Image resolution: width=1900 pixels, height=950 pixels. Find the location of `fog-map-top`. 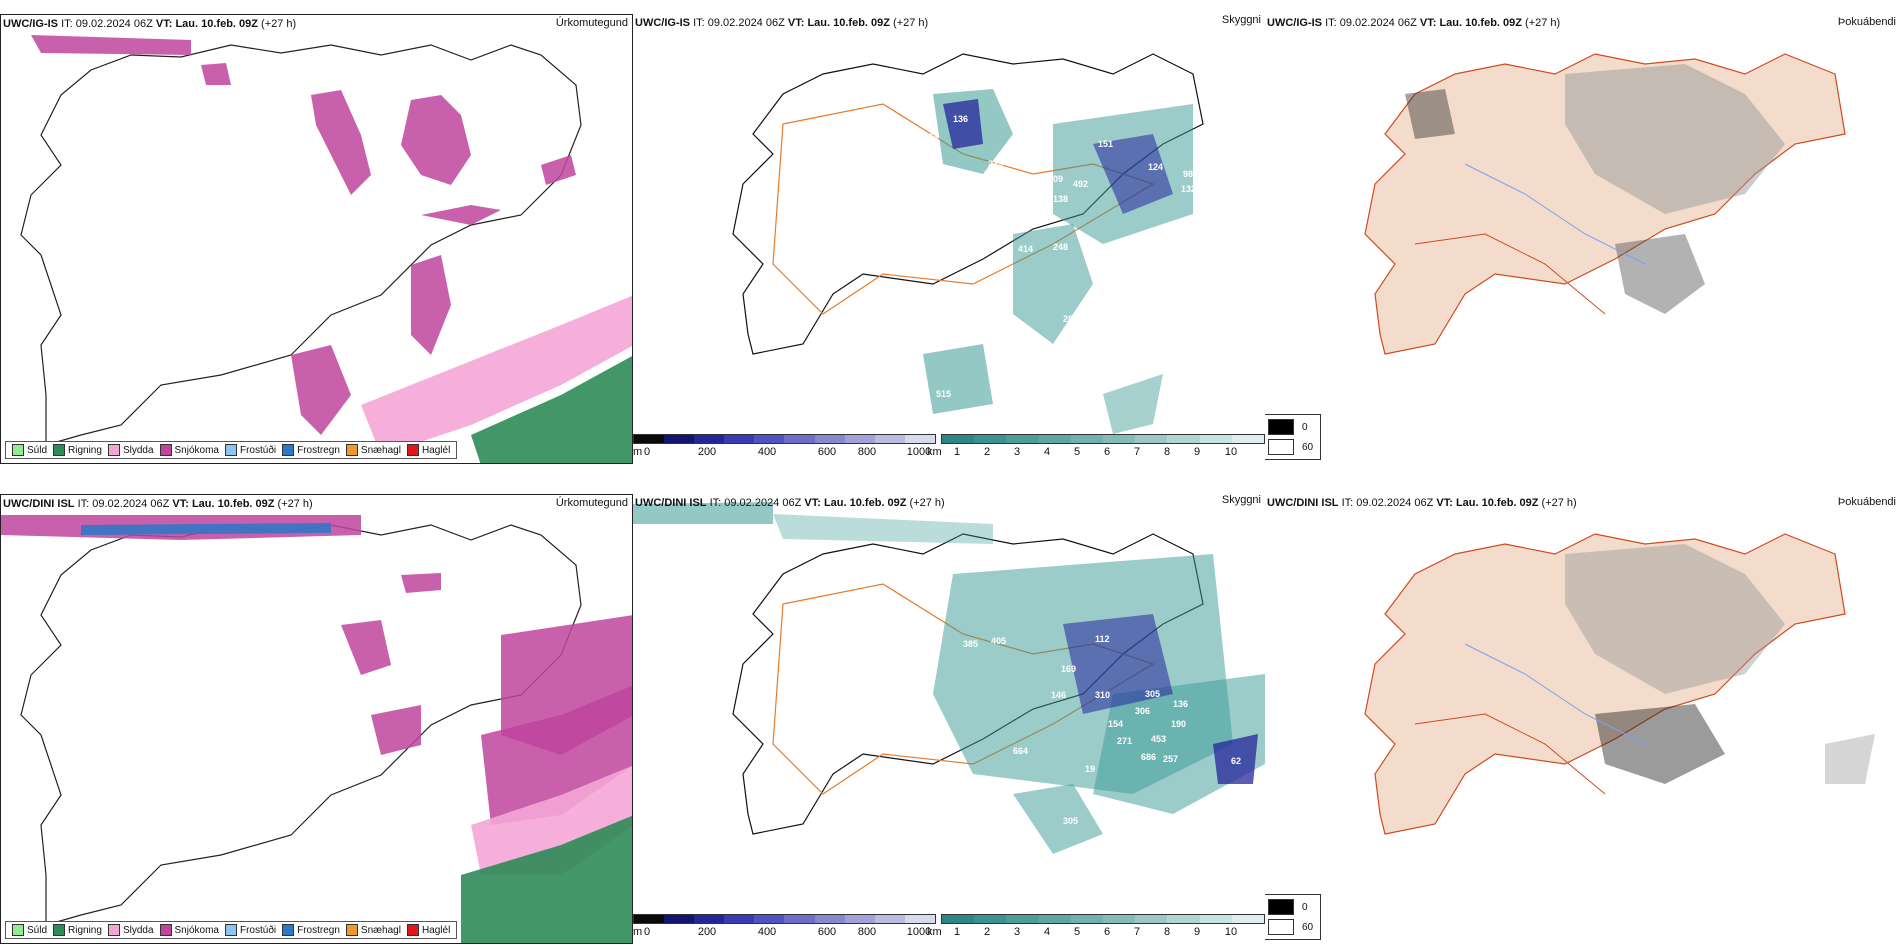

fog-map-top is located at coordinates (1605, 204).